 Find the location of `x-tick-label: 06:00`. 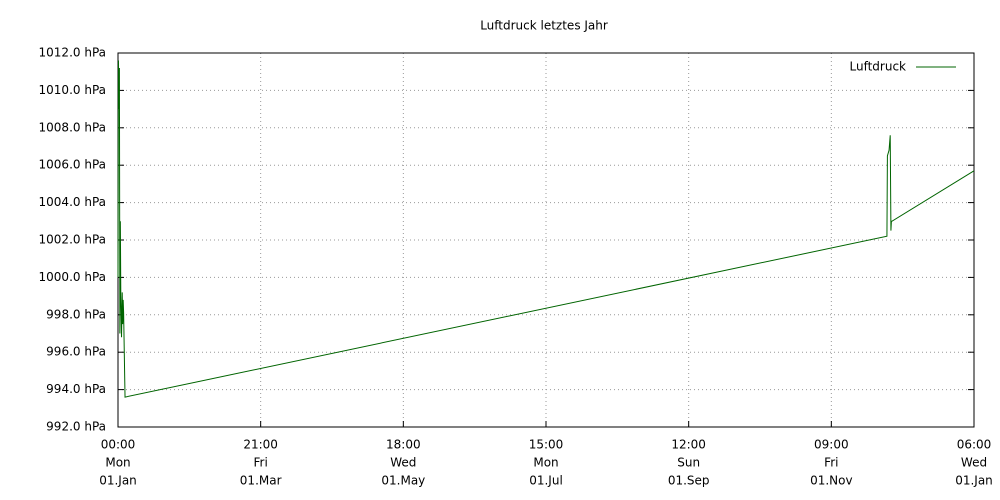

x-tick-label: 06:00 is located at coordinates (974, 445).